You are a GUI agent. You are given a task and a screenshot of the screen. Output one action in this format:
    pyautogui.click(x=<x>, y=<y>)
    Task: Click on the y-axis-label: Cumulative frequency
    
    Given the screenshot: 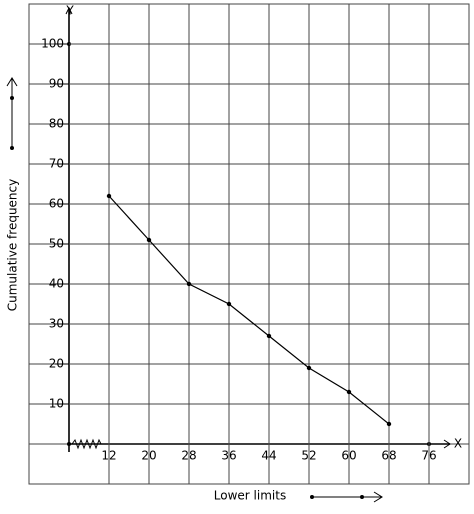 What is the action you would take?
    pyautogui.click(x=13, y=245)
    